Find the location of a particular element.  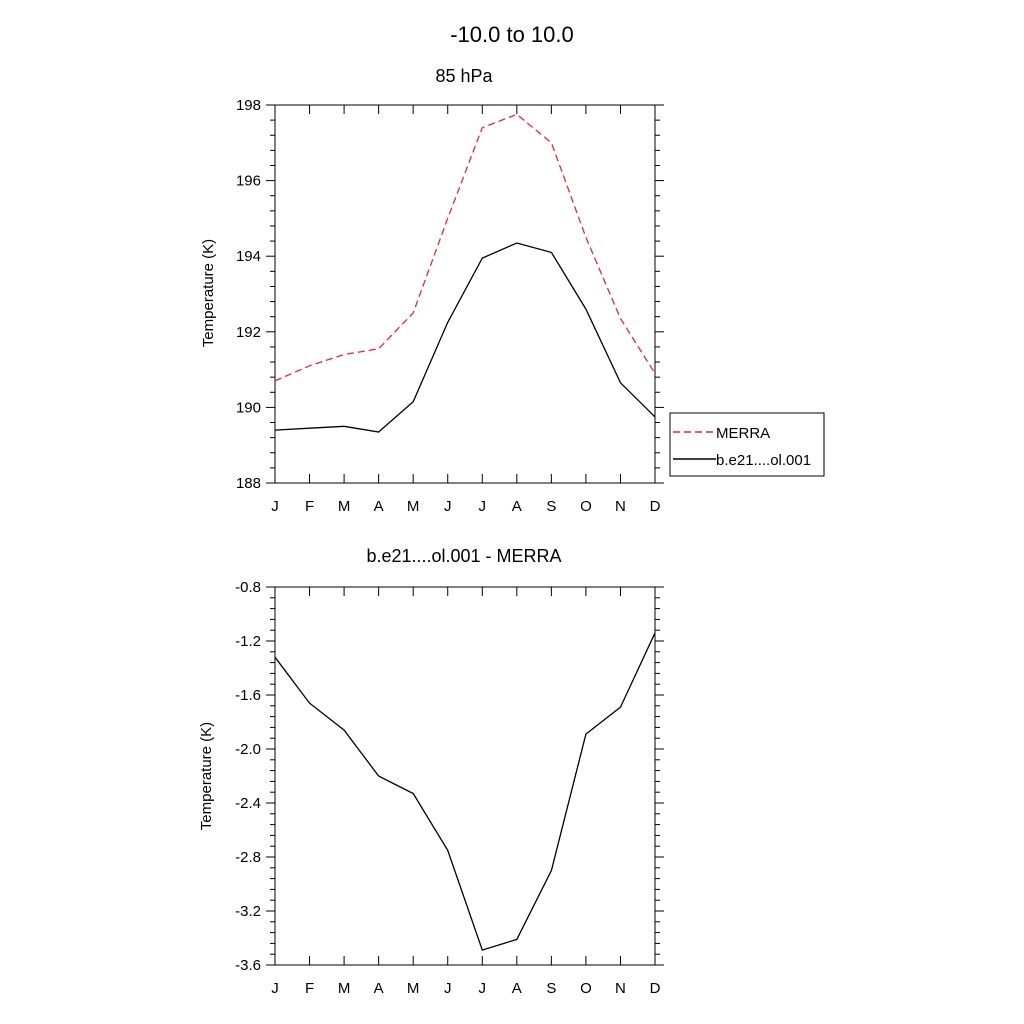

legend-box is located at coordinates (747, 444).